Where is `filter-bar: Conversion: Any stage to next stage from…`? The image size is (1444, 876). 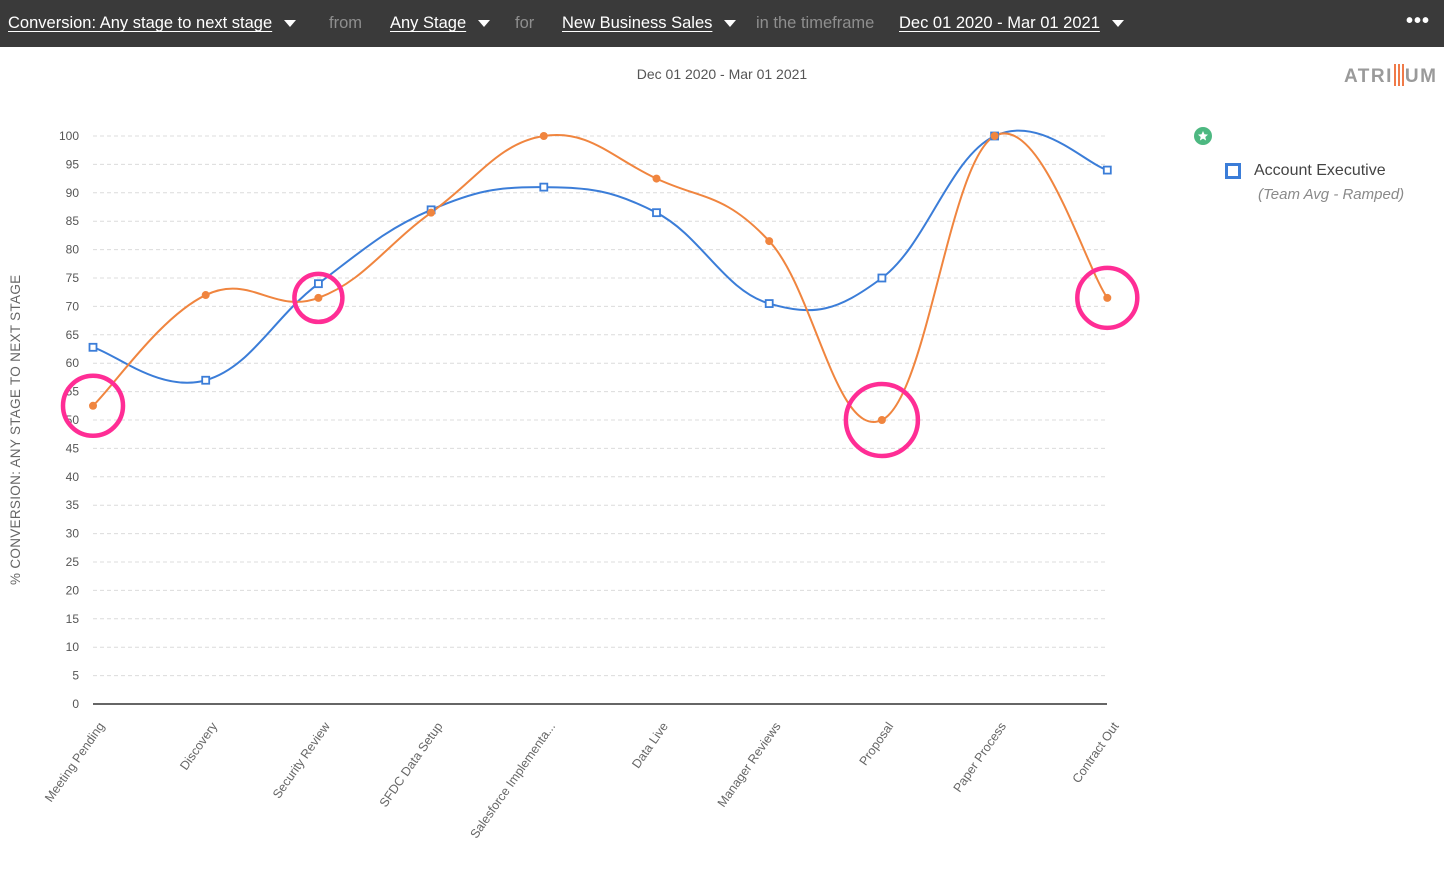
filter-bar: Conversion: Any stage to next stage from… is located at coordinates (722, 23).